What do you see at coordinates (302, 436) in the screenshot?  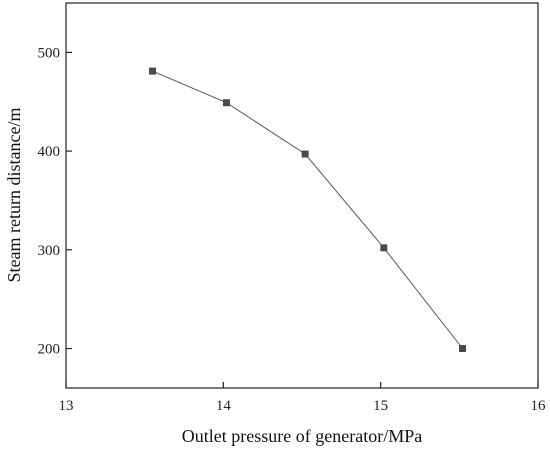 I see `x-axis-title: Outlet pressure of generator/MPa` at bounding box center [302, 436].